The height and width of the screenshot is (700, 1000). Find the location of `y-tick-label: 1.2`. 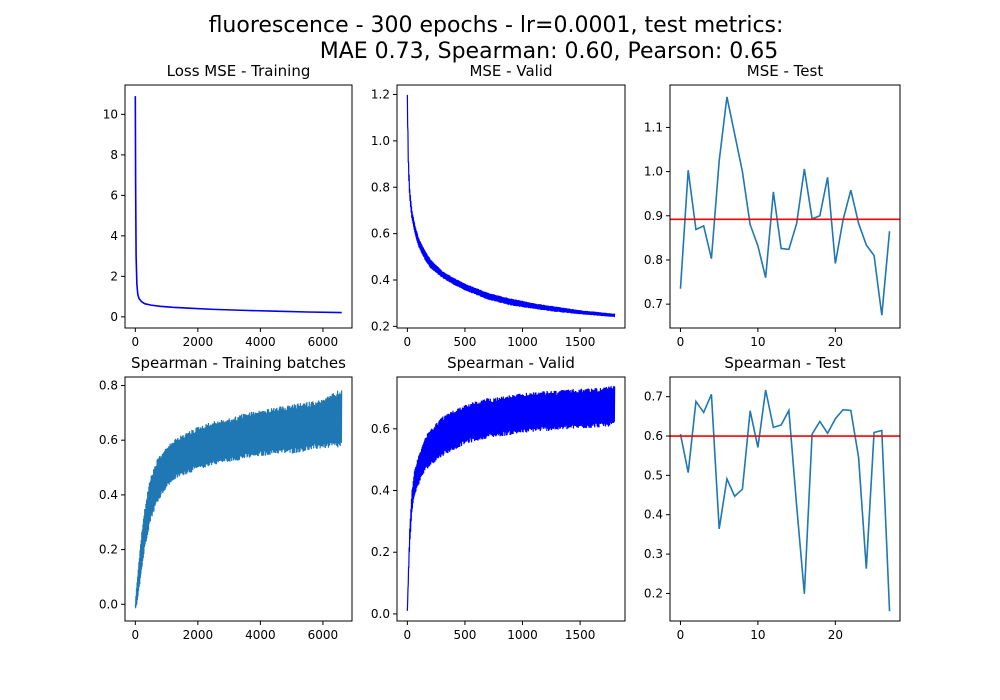

y-tick-label: 1.2 is located at coordinates (380, 95).